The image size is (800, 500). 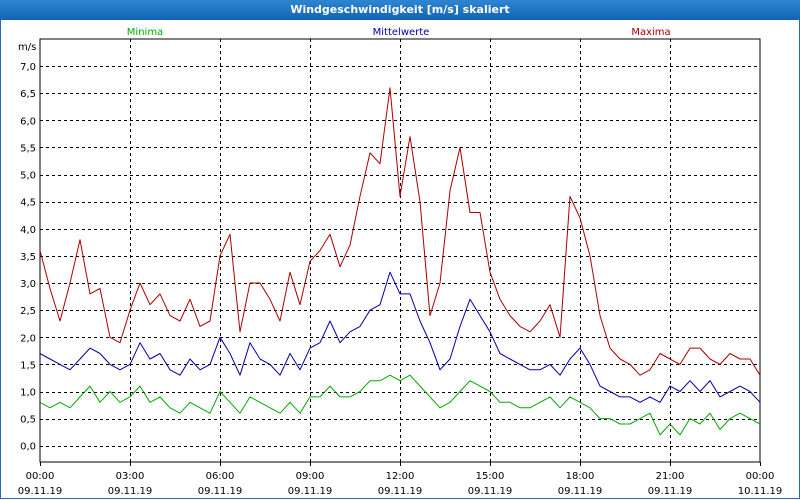 I want to click on y-tick-label: 2,0, so click(x=28, y=338).